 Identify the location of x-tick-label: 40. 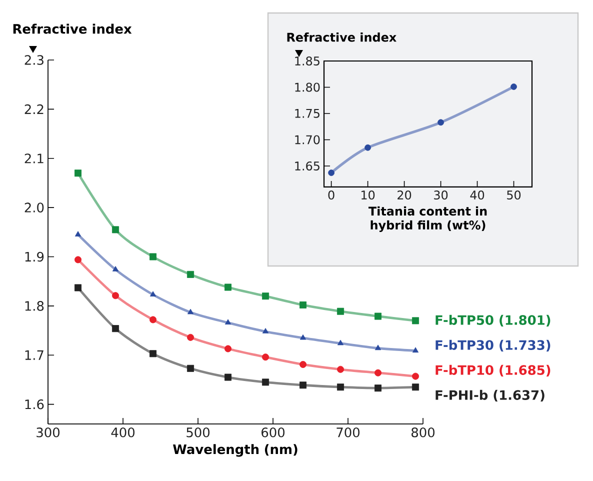
(477, 195).